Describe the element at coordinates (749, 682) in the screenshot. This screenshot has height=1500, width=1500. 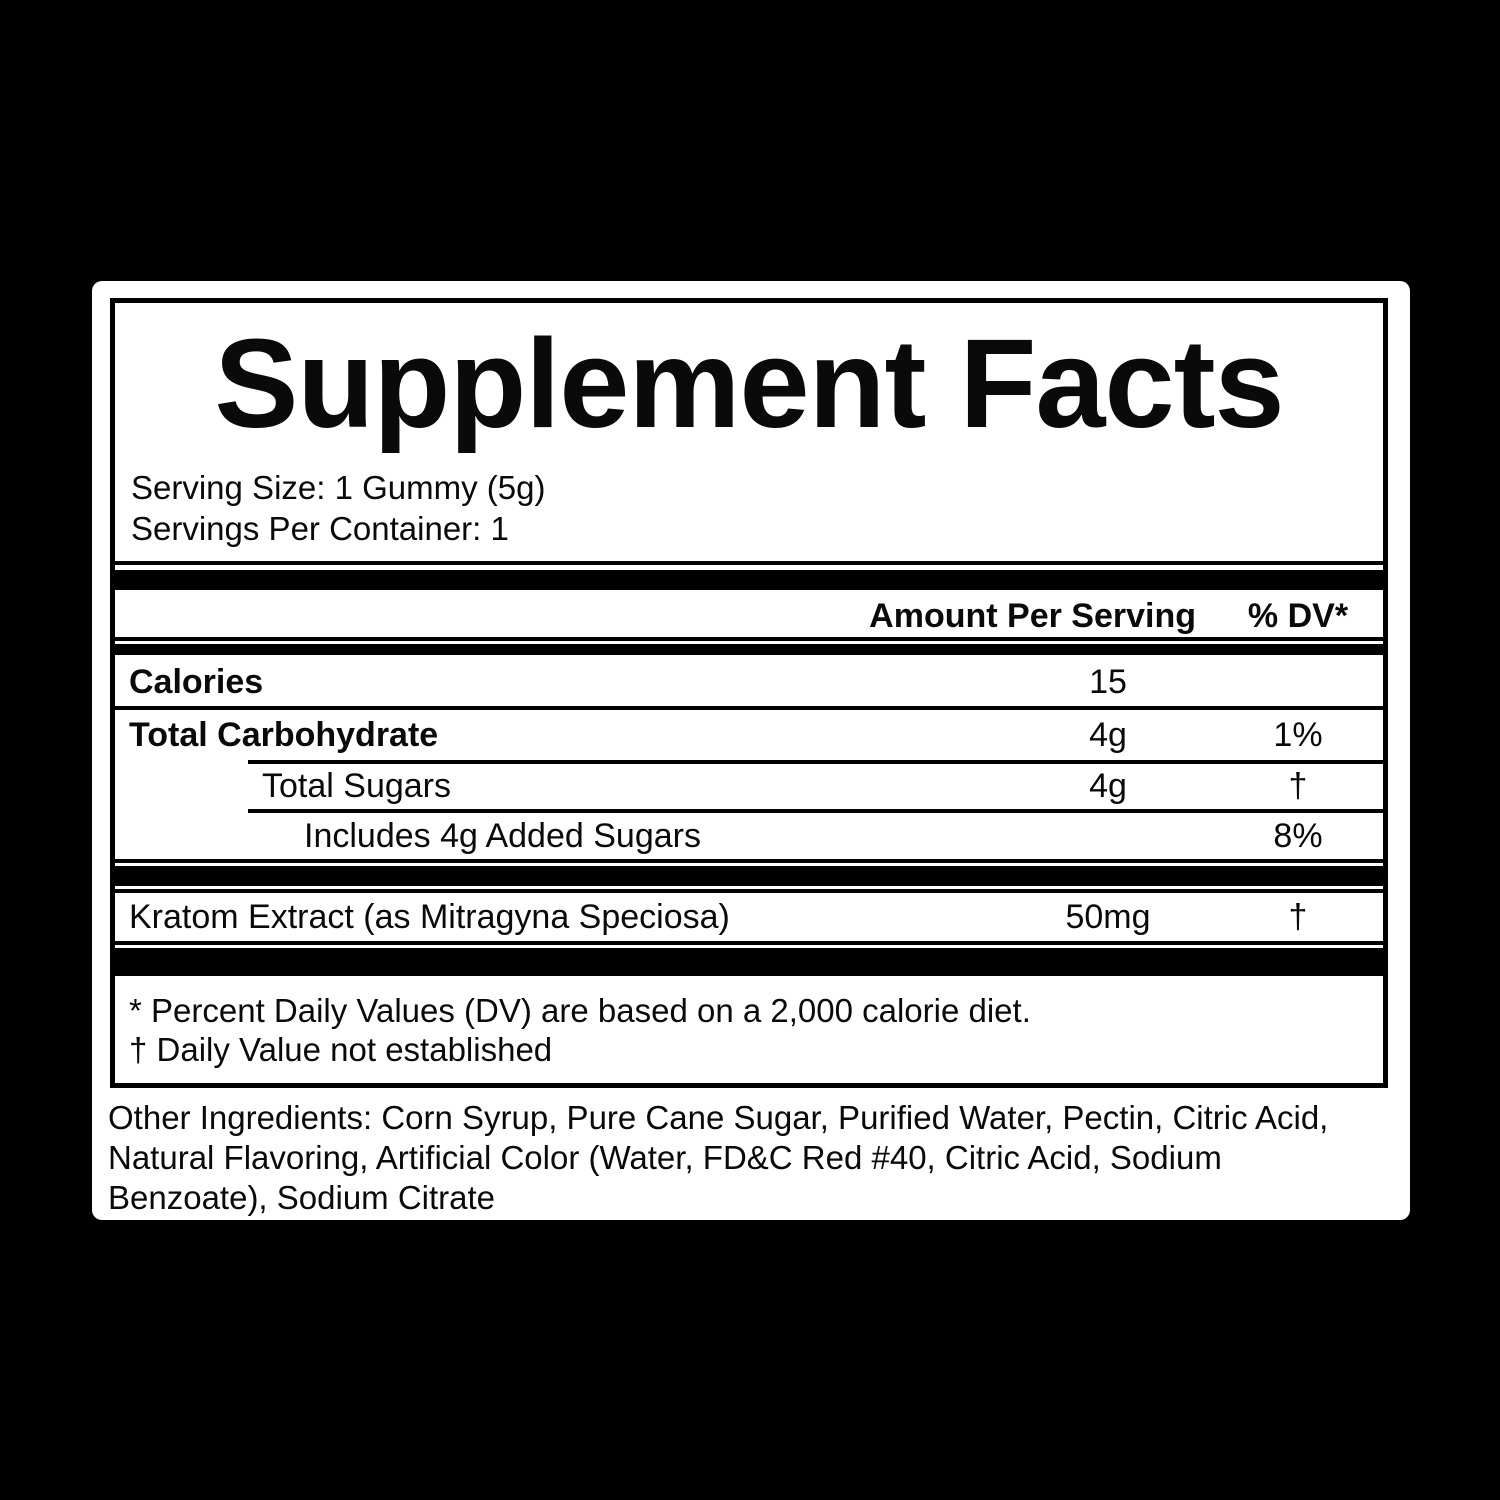
I see `table-row-calories: Calories 15` at that location.